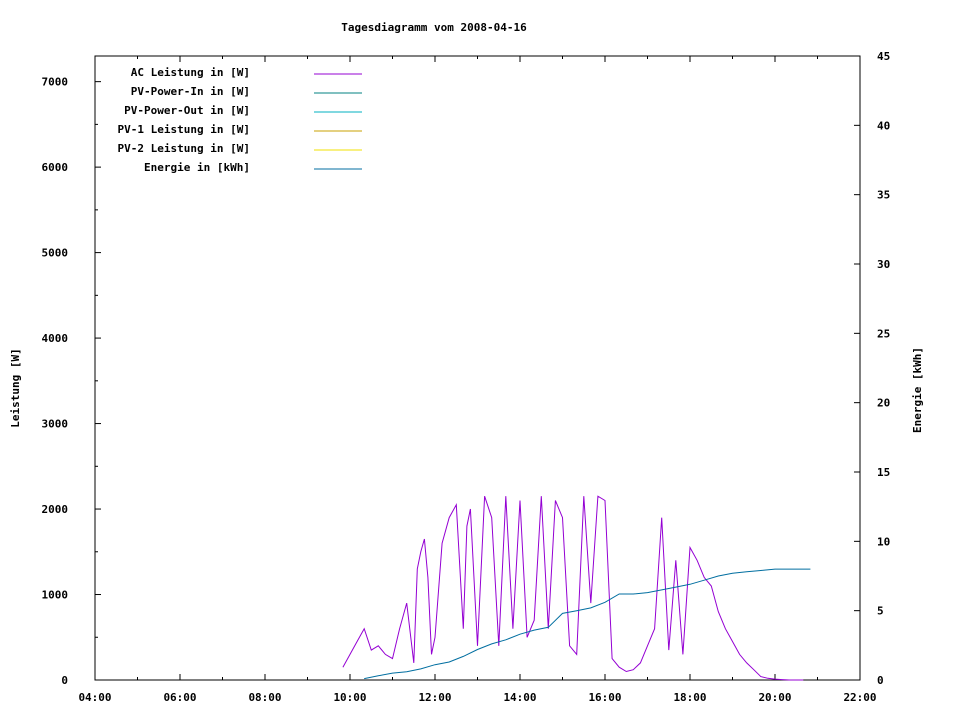  Describe the element at coordinates (55, 509) in the screenshot. I see `y-left-tick-label: 2000` at that location.